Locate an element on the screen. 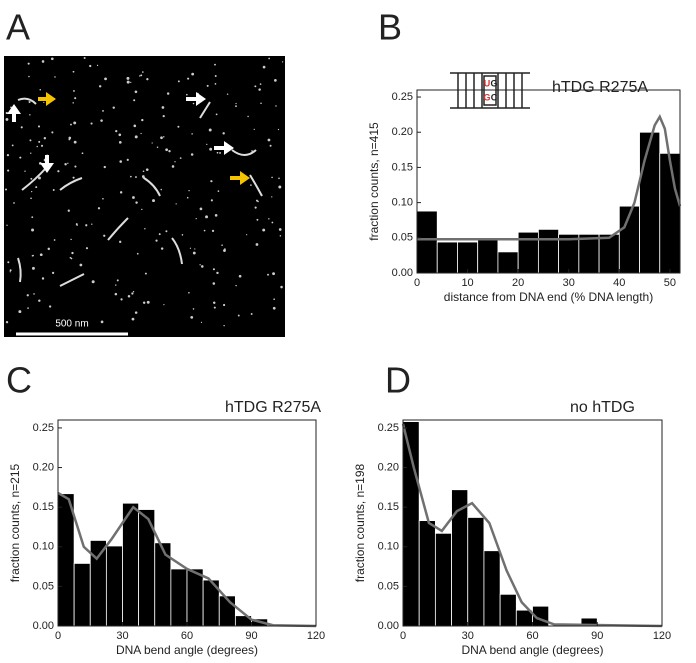 The width and height of the screenshot is (696, 663). inset-label: C is located at coordinates (494, 97).